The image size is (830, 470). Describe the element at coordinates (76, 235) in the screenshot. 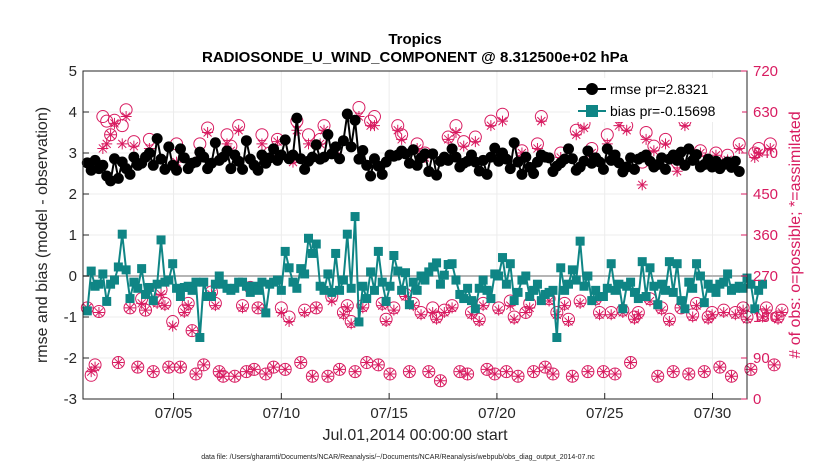

I see `y-axis-left: -3 -2 -1 0 1 2 3 4 5` at that location.